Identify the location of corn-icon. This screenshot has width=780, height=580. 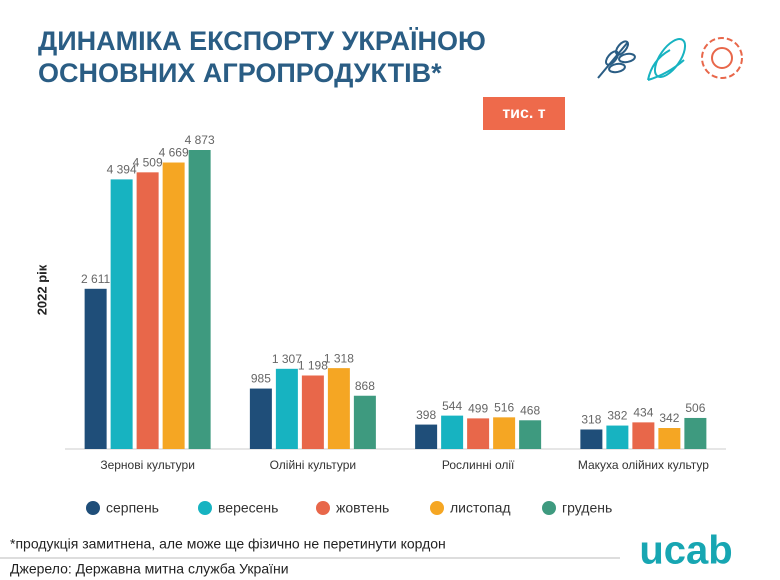
(667, 59).